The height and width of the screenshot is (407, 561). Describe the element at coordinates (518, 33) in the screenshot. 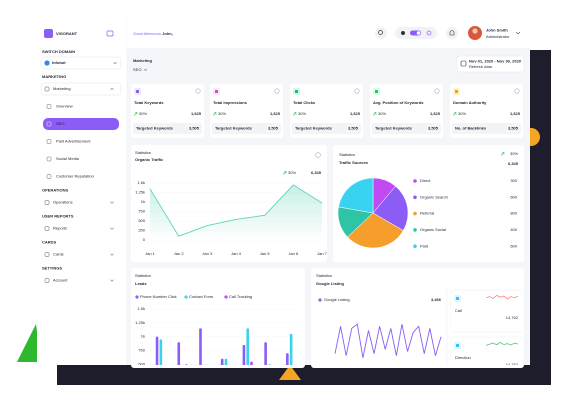

I see `user-menu-chevron` at that location.